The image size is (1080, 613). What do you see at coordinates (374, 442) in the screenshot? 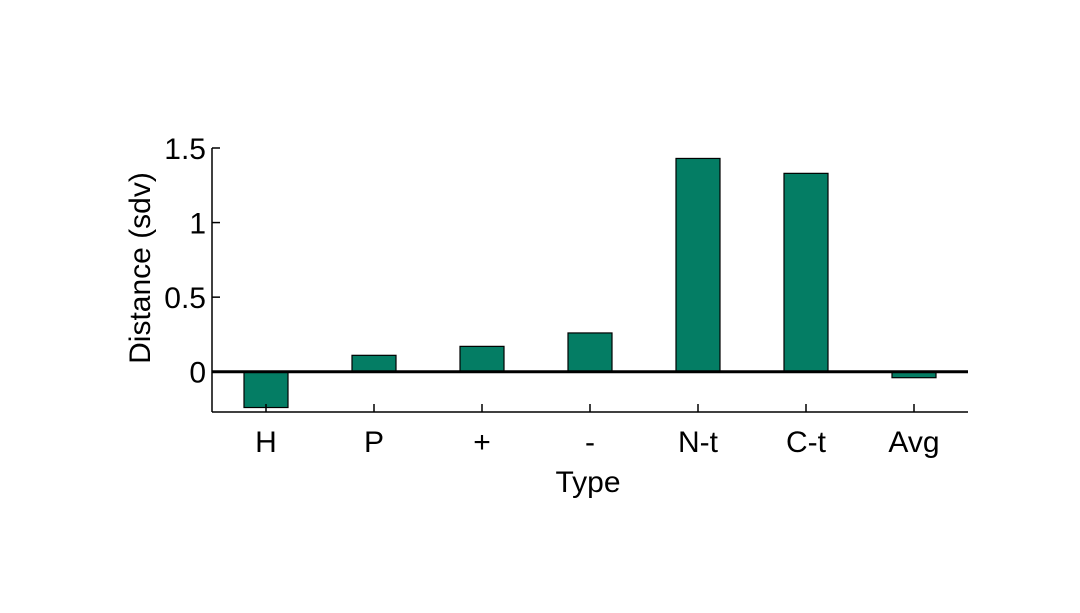
I see `x-tick-label: P` at bounding box center [374, 442].